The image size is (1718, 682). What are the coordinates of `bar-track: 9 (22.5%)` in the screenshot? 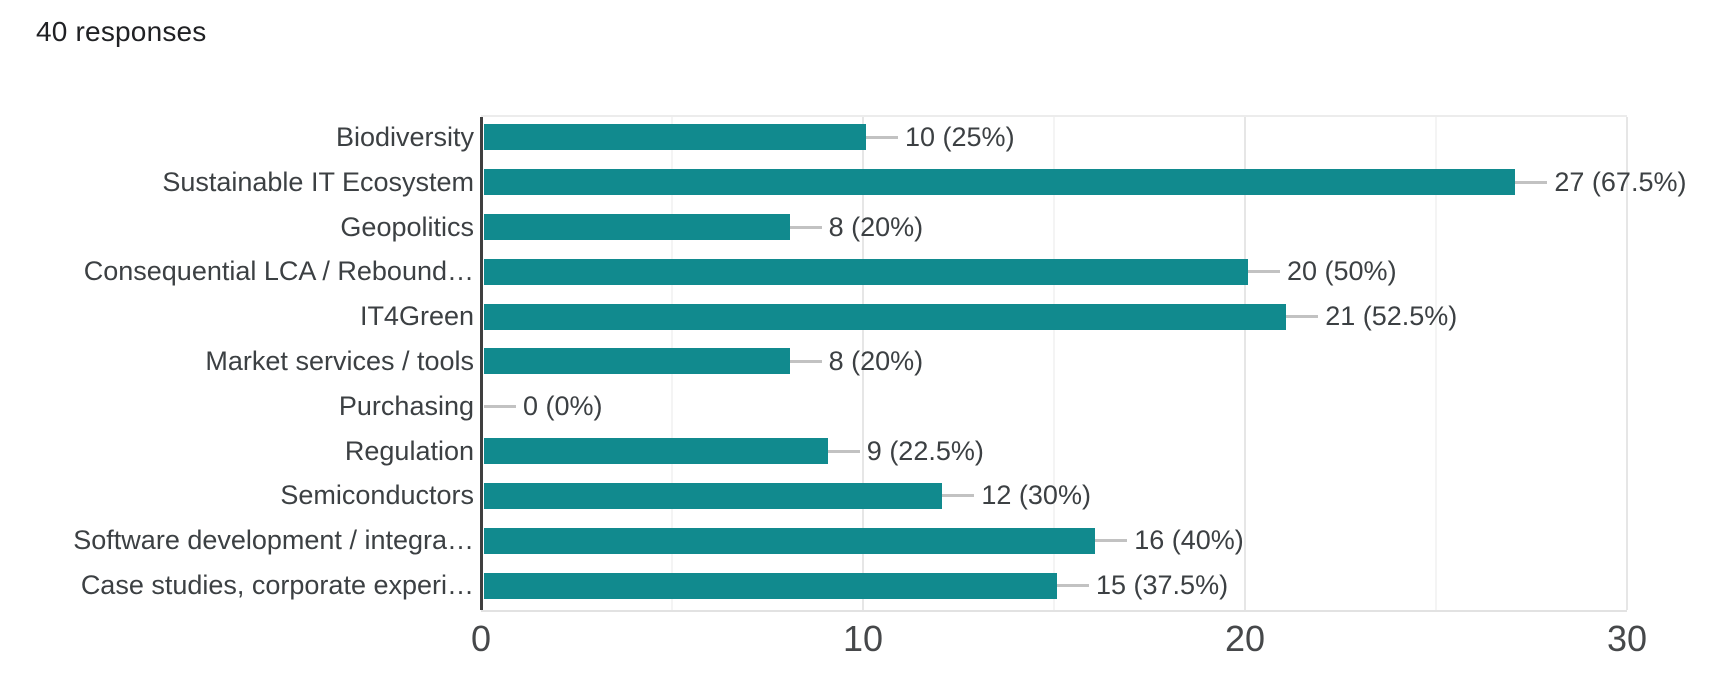 It's located at (1057, 451).